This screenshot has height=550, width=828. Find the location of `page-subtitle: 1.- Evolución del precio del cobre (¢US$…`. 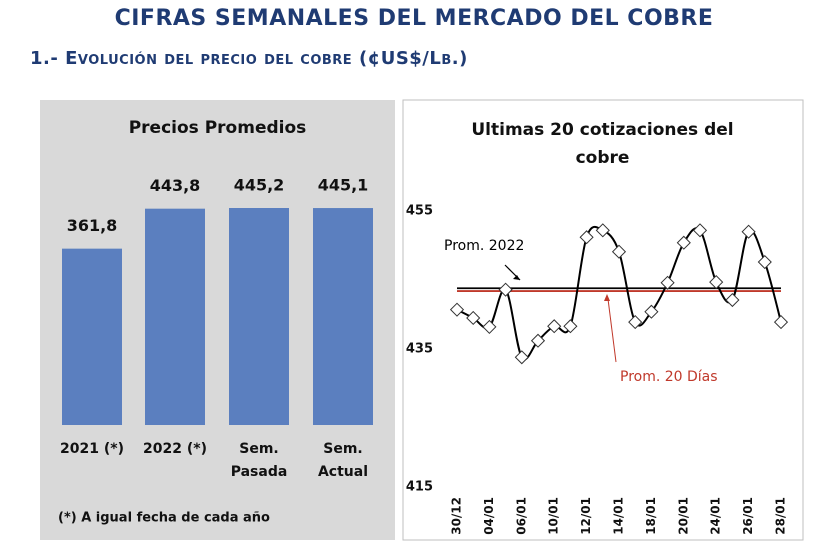

page-subtitle: 1.- Evolución del precio del cobre (¢US$… is located at coordinates (249, 58).